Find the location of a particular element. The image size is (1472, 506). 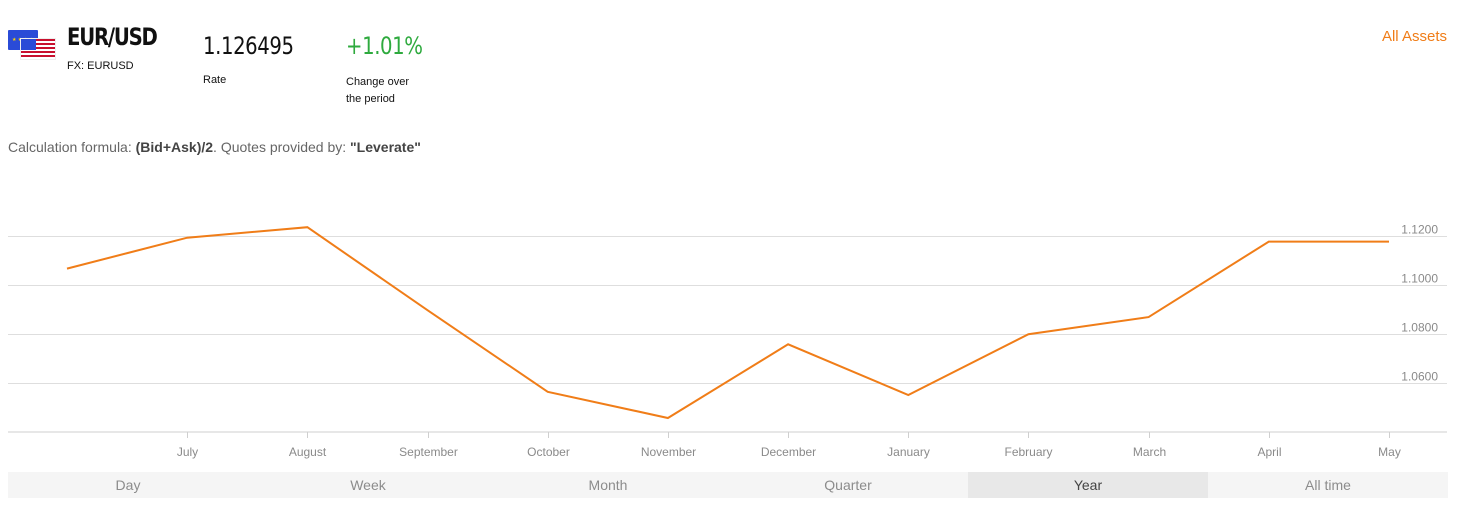

x-tick-label: October is located at coordinates (548, 452).